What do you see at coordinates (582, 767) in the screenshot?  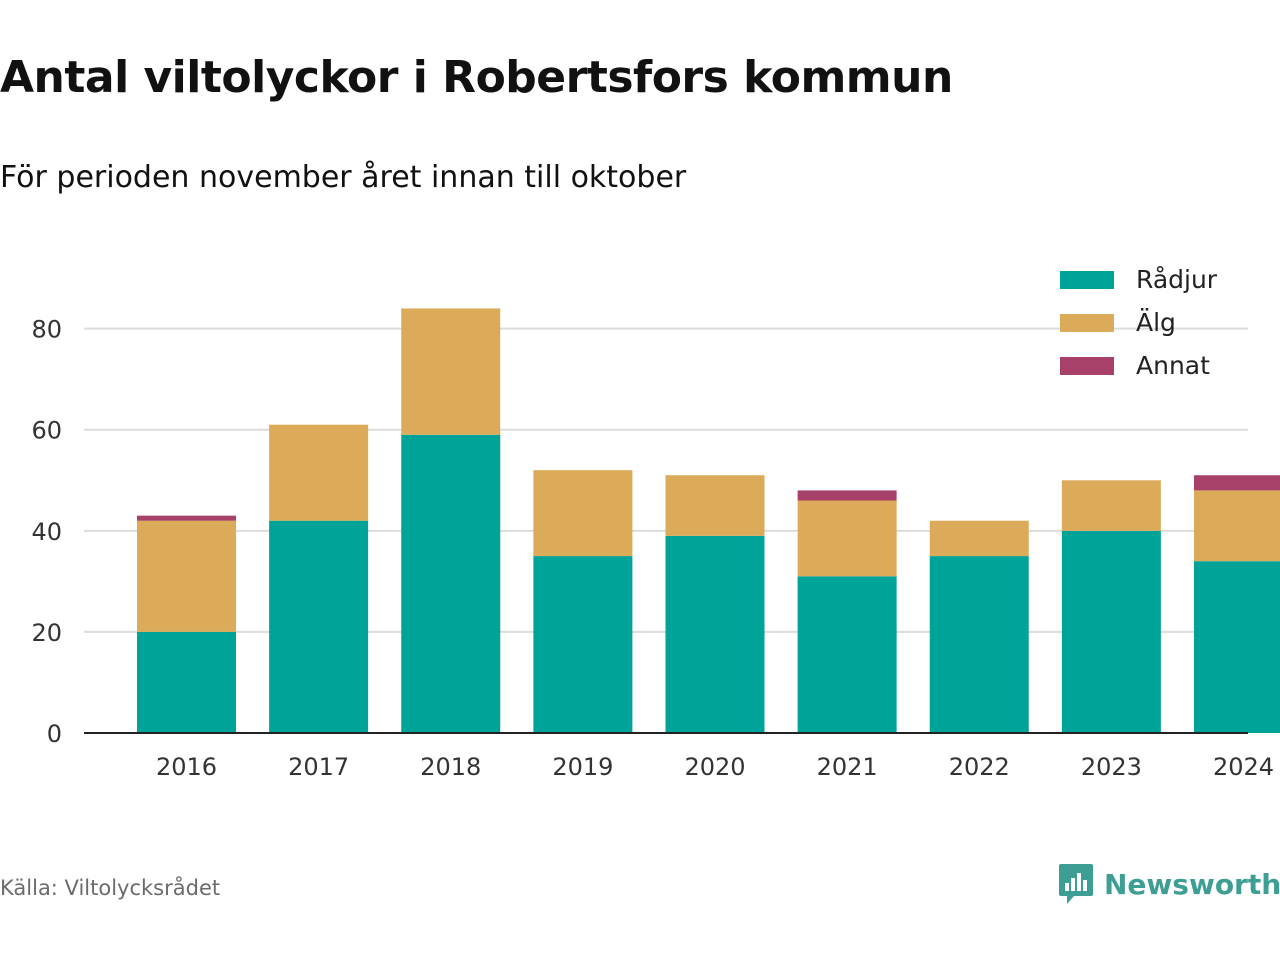 I see `x-tick-label-2019: 2019` at bounding box center [582, 767].